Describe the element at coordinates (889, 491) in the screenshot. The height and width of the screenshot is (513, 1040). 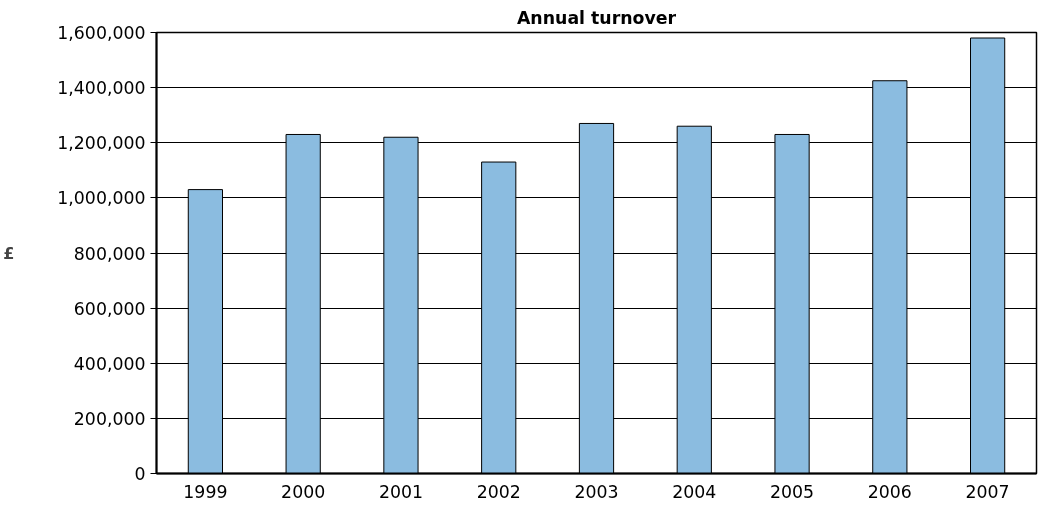
I see `x-tick-label: 2006` at that location.